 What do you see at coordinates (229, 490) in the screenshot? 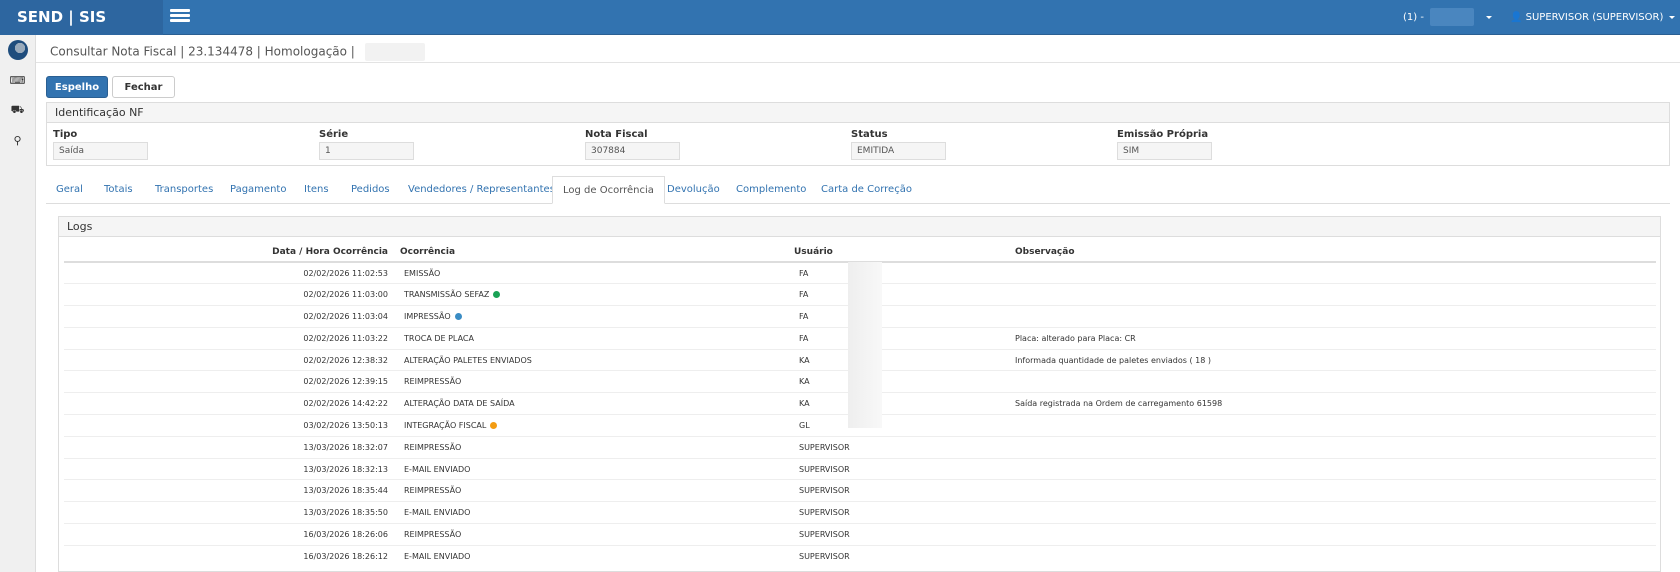
I see `cell-data: 13/03/2026 18:35:44` at bounding box center [229, 490].